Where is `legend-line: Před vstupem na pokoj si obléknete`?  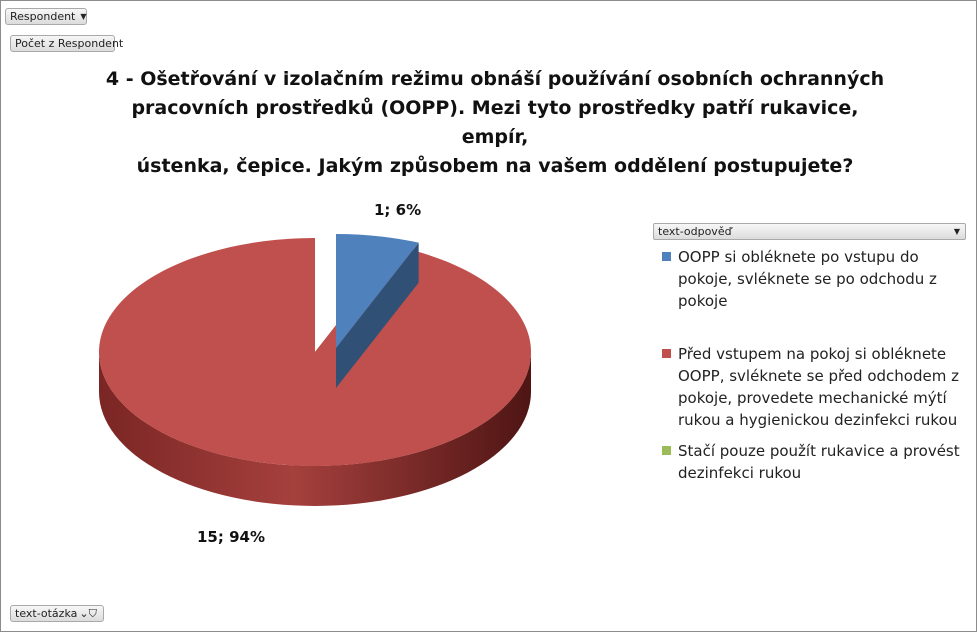 legend-line: Před vstupem na pokoj si obléknete is located at coordinates (812, 354).